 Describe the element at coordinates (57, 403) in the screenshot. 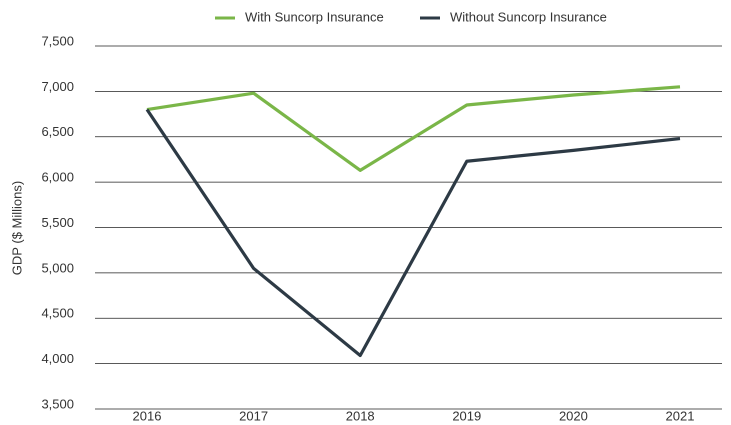

I see `y-tick-label: 3,500` at that location.